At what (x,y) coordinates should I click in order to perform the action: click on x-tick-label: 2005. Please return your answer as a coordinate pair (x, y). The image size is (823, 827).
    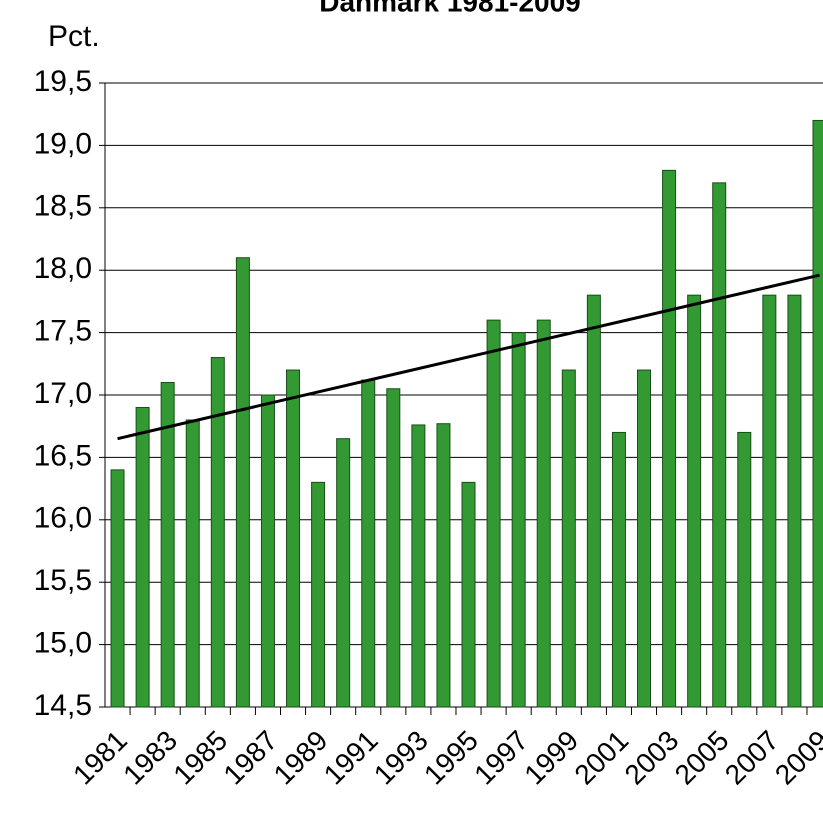
    Looking at the image, I should click on (702, 758).